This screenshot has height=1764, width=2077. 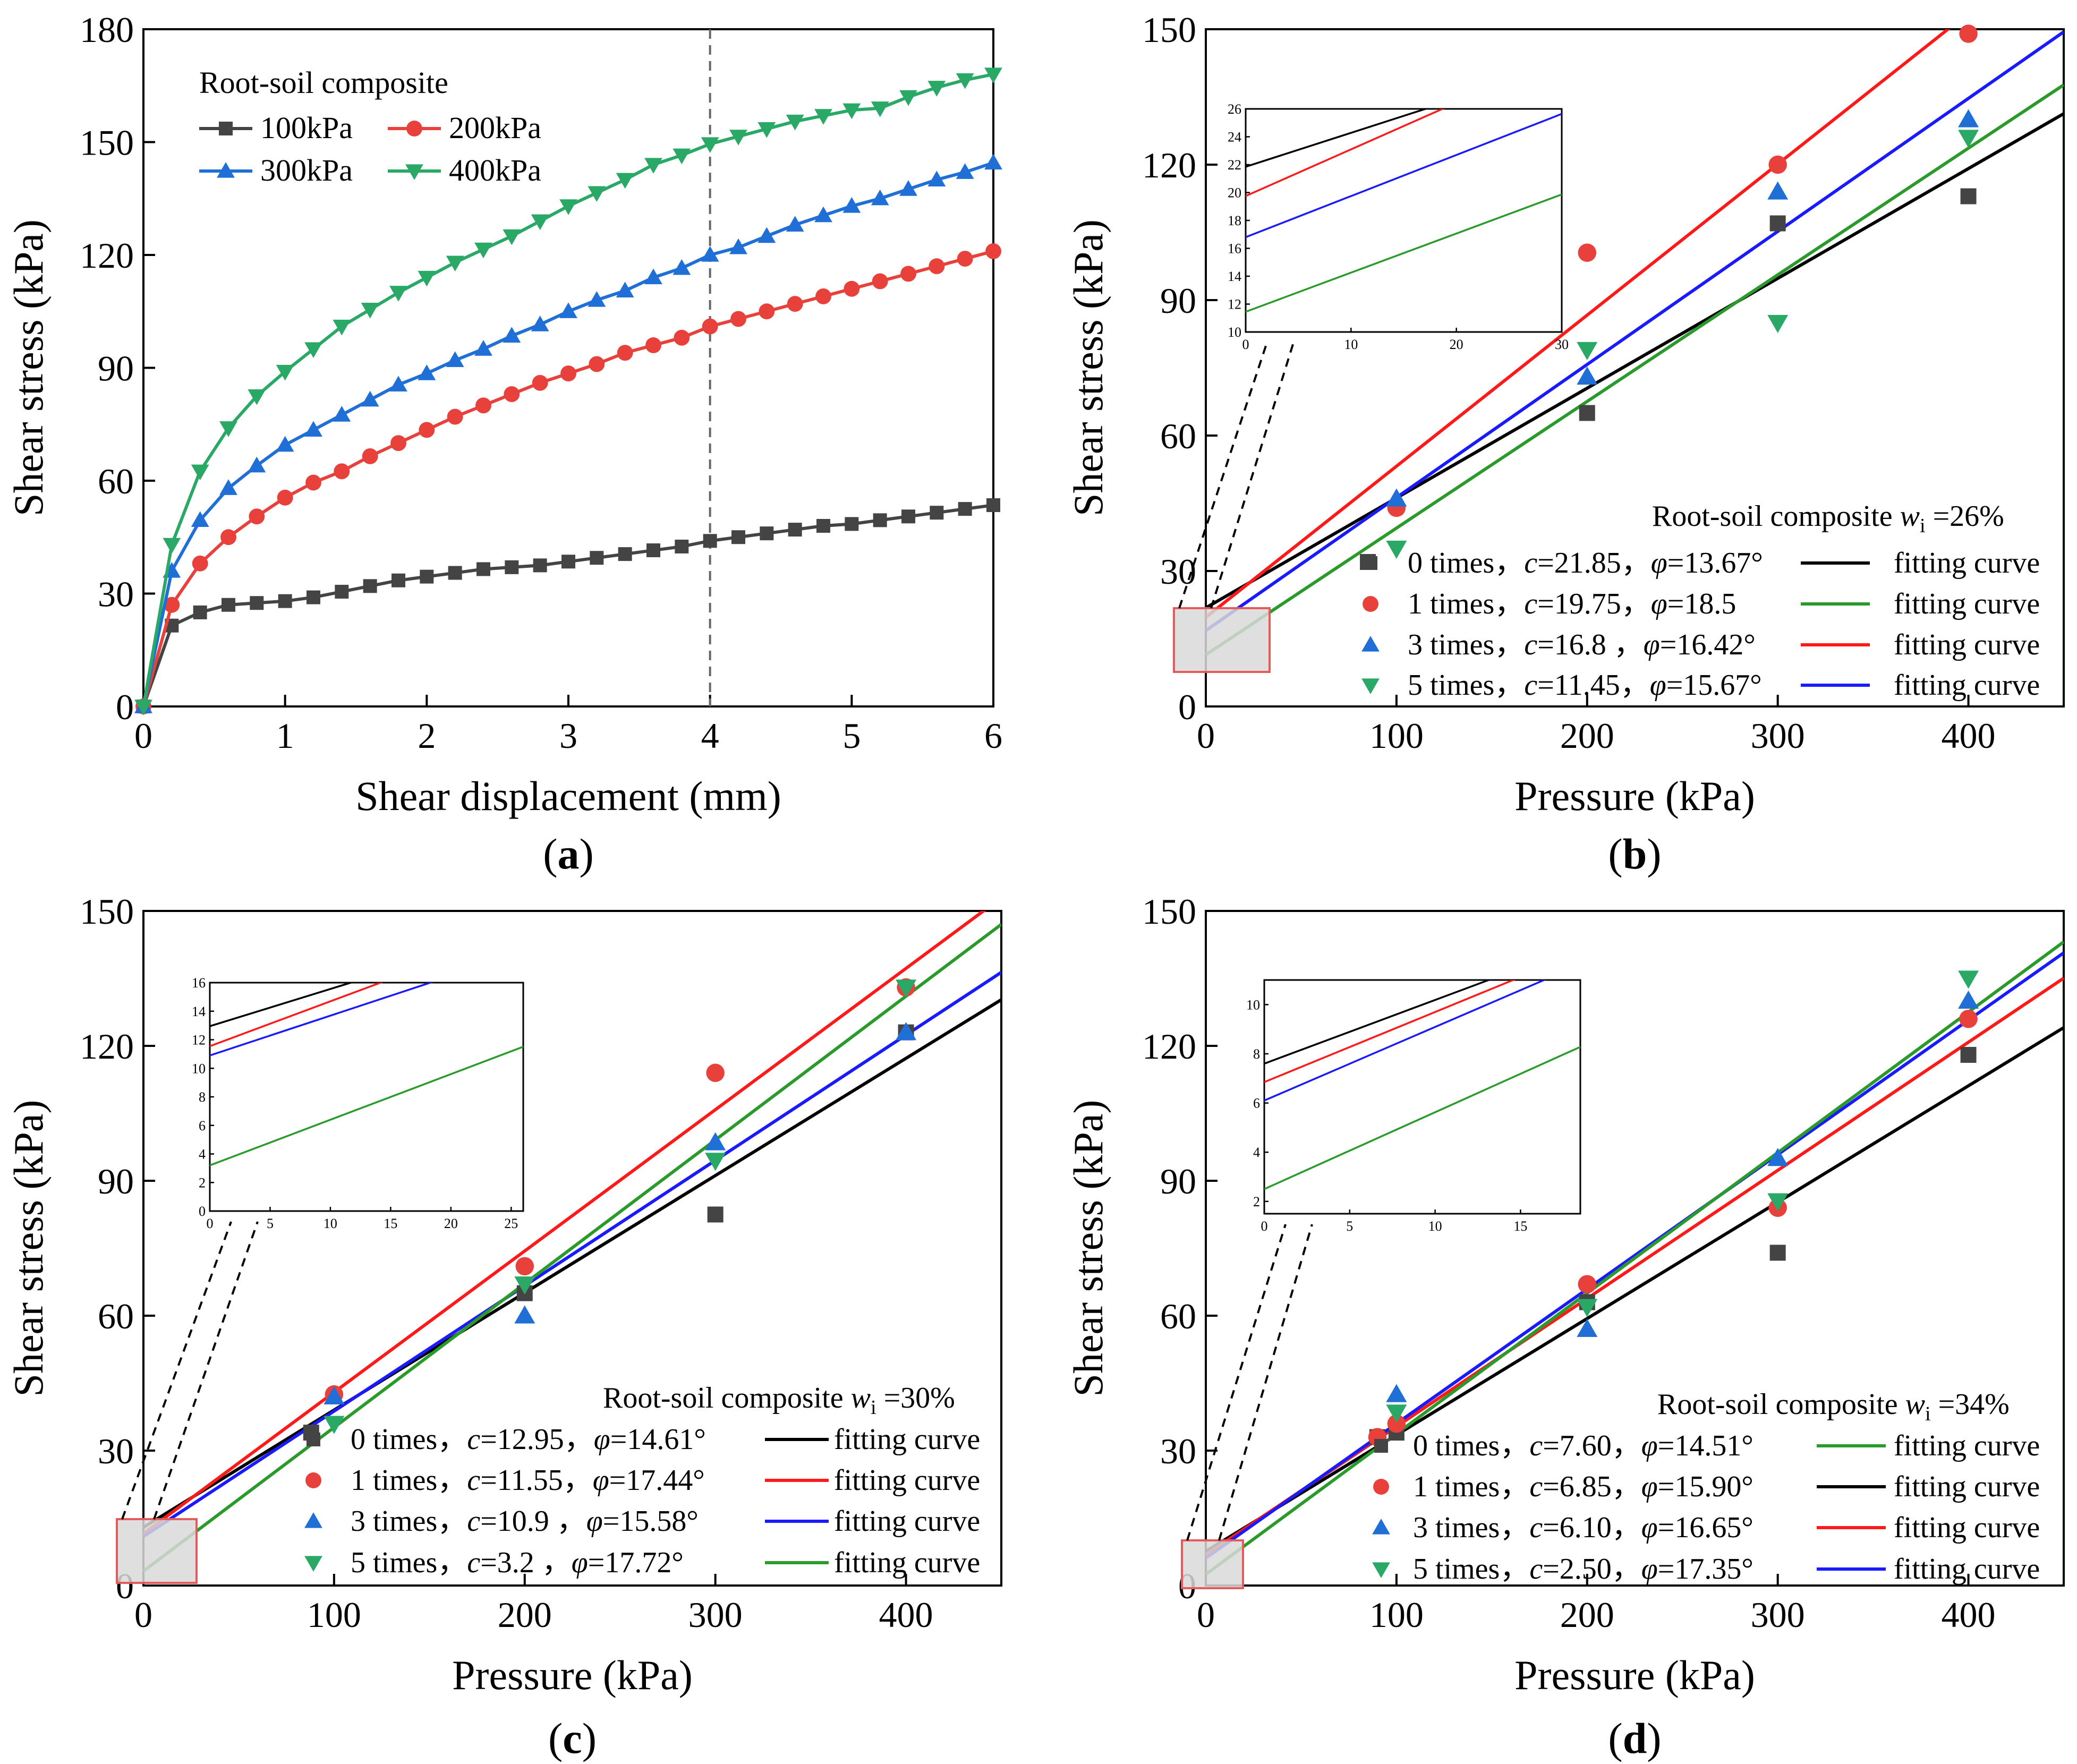 What do you see at coordinates (306, 127) in the screenshot?
I see `legend-label: 100kPa` at bounding box center [306, 127].